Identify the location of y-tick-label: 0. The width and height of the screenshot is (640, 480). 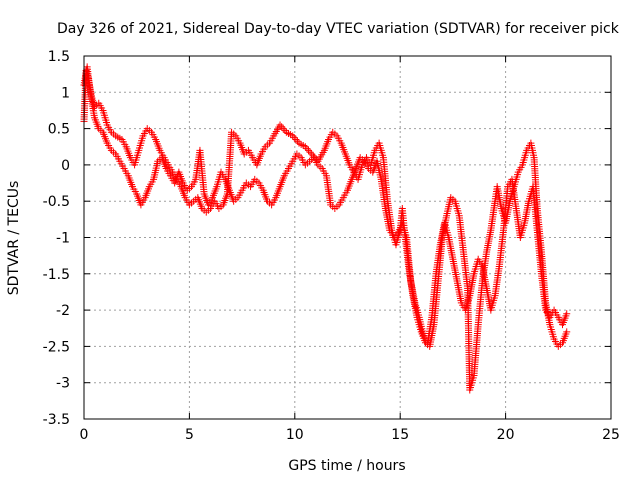
(65, 166).